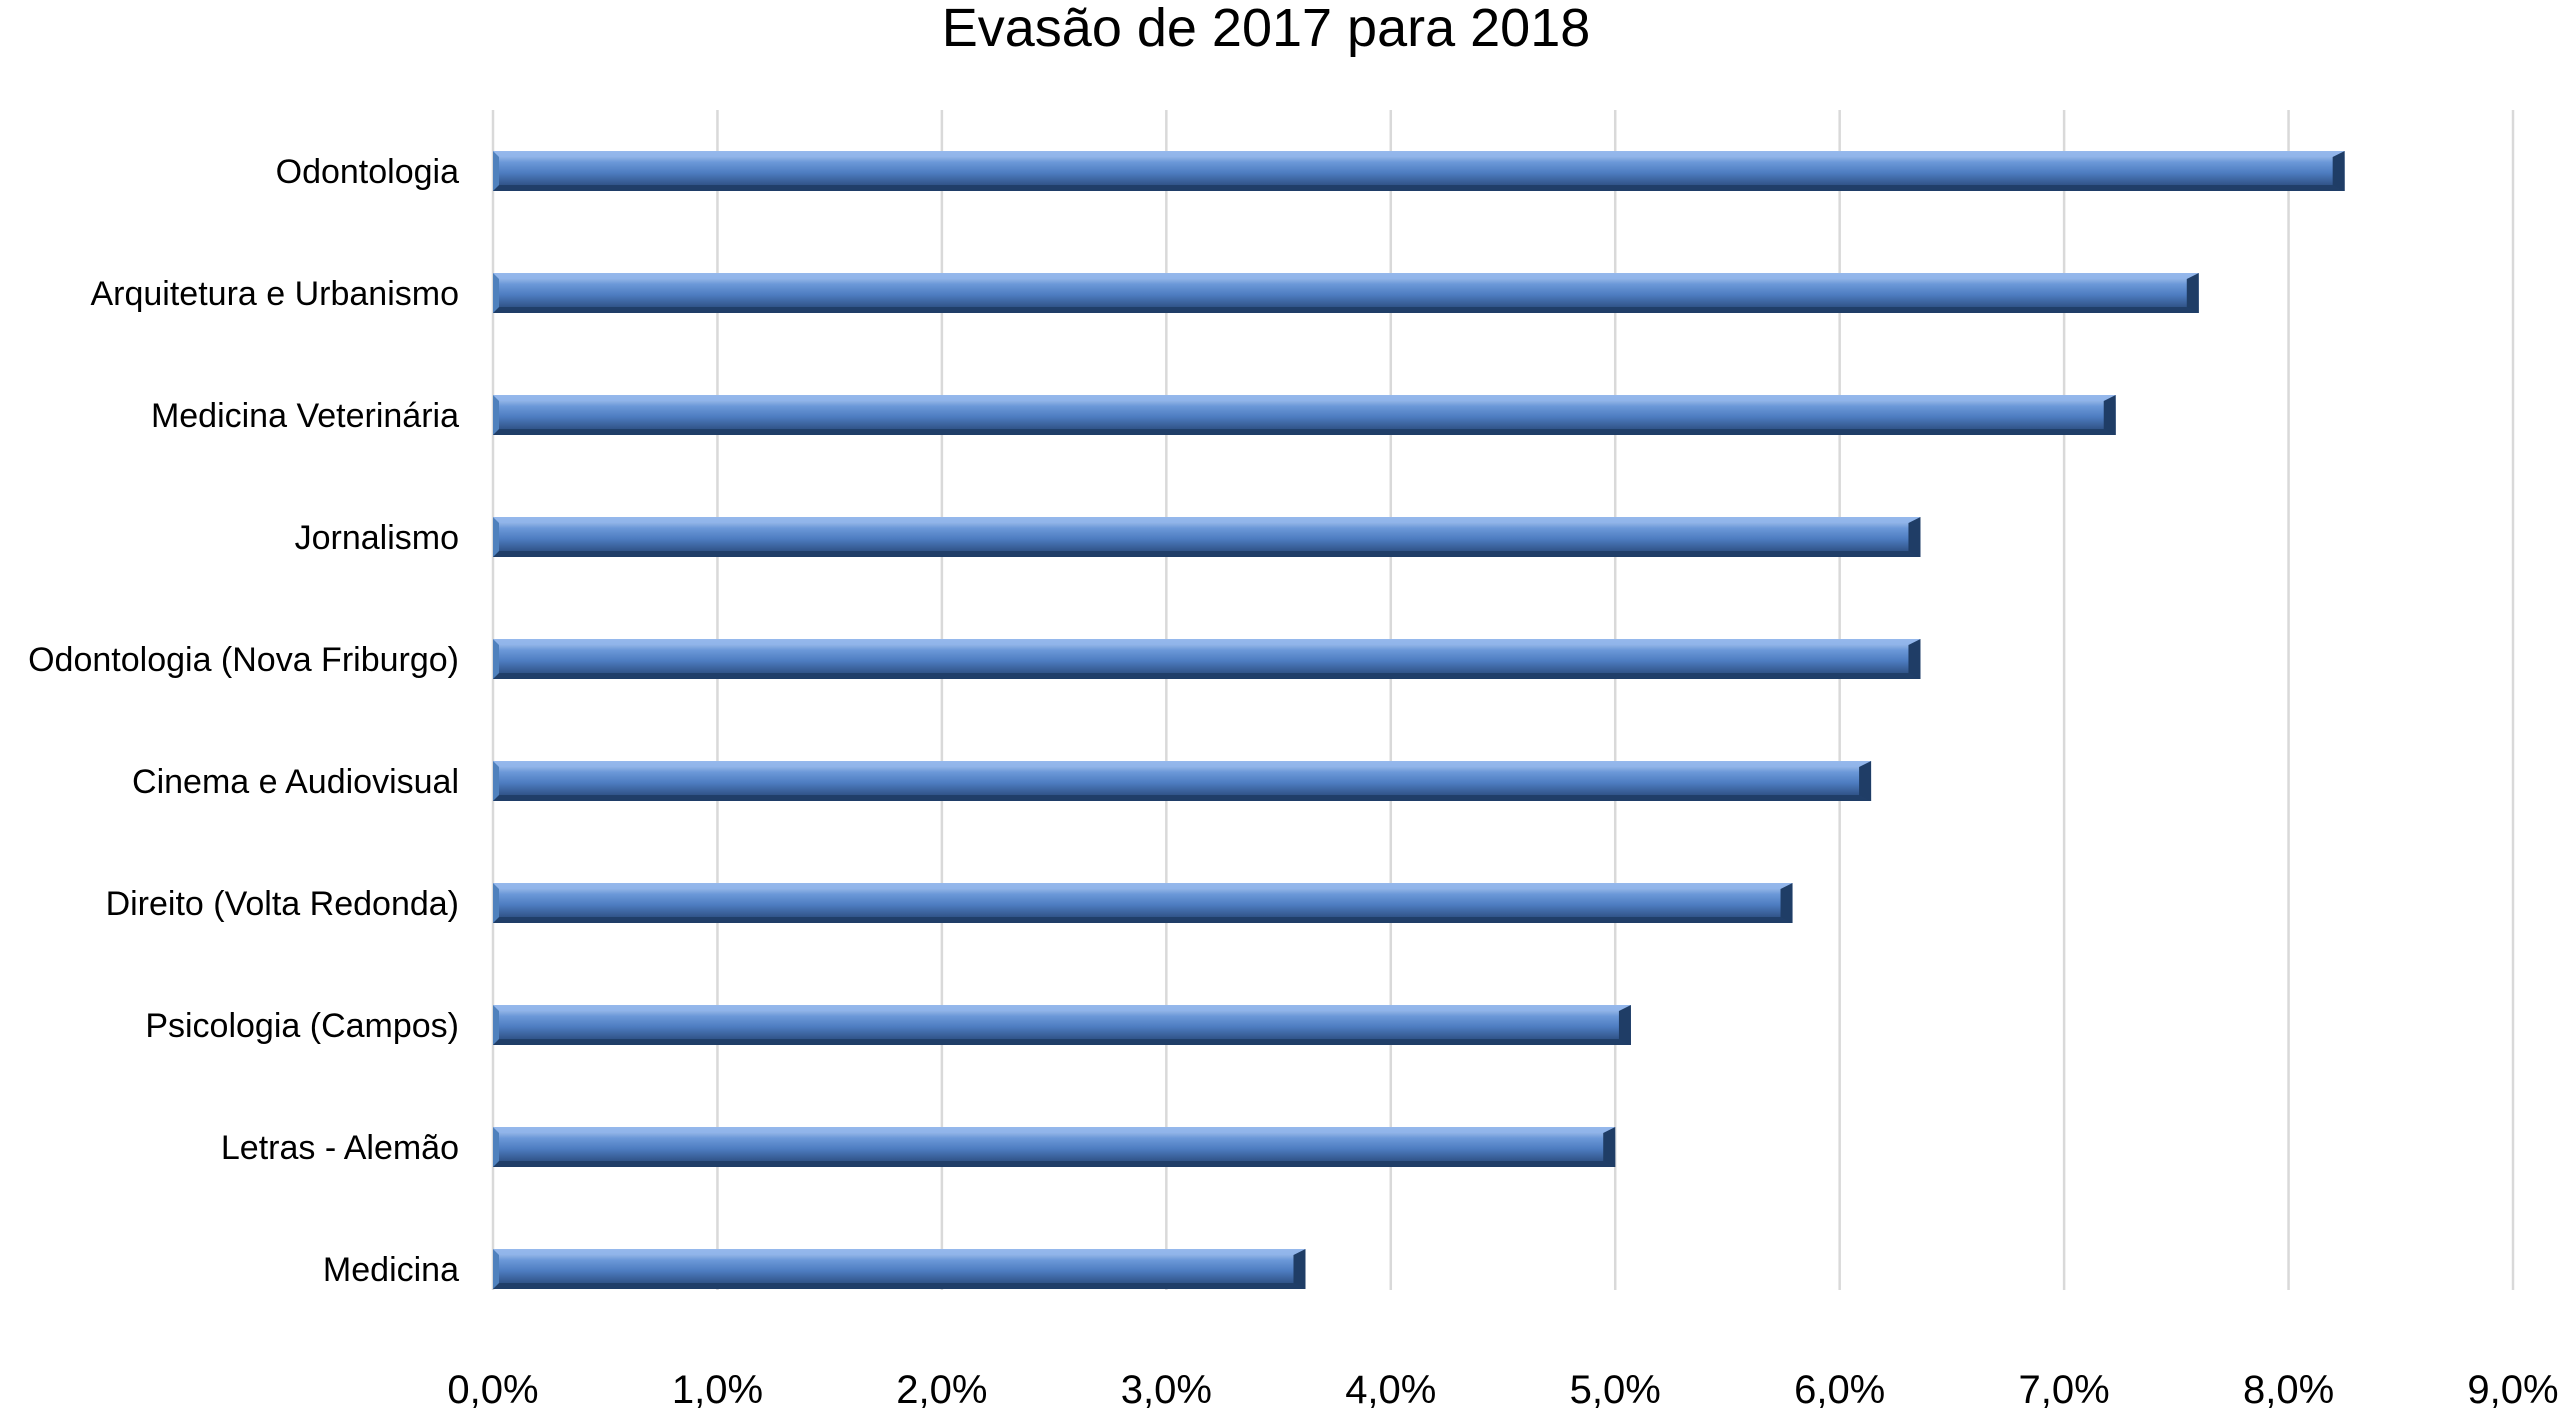  I want to click on category-label: Arquitetura e Urbanismo, so click(274, 294).